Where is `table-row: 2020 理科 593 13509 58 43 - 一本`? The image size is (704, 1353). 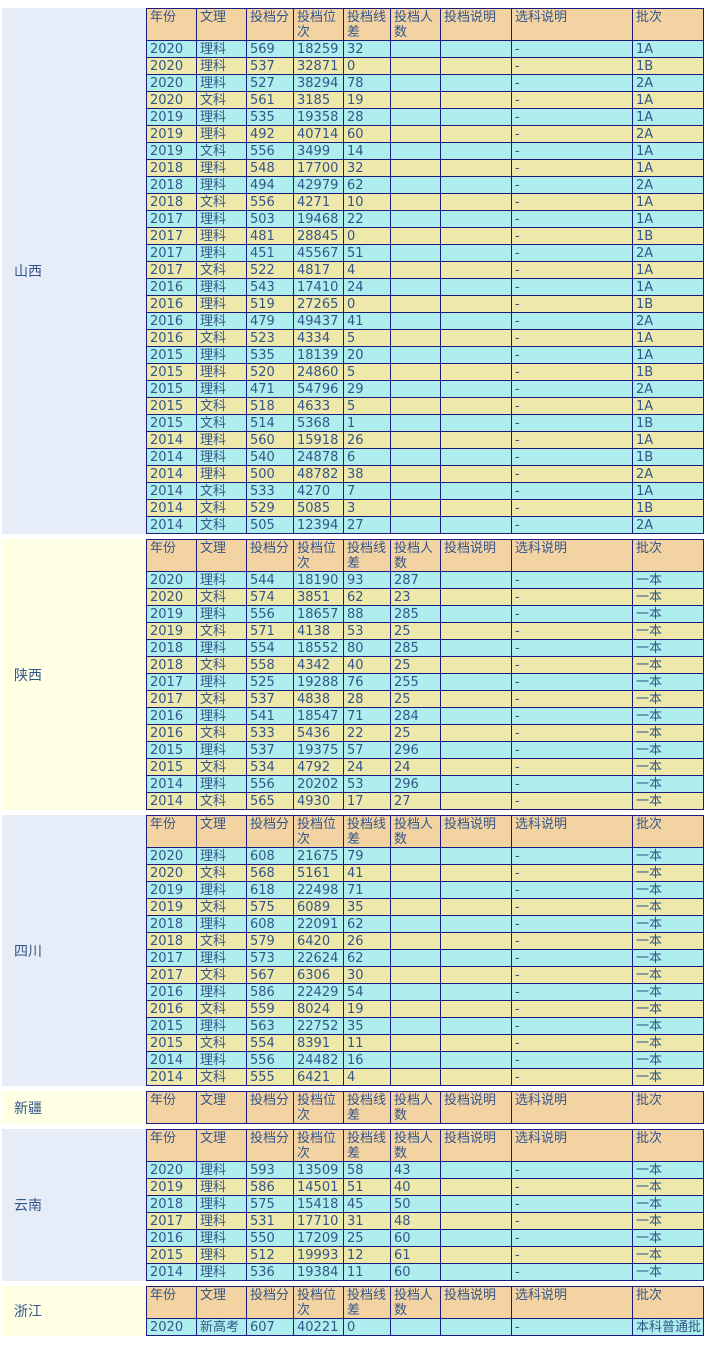
table-row: 2020 理科 593 13509 58 43 - 一本 is located at coordinates (425, 1170).